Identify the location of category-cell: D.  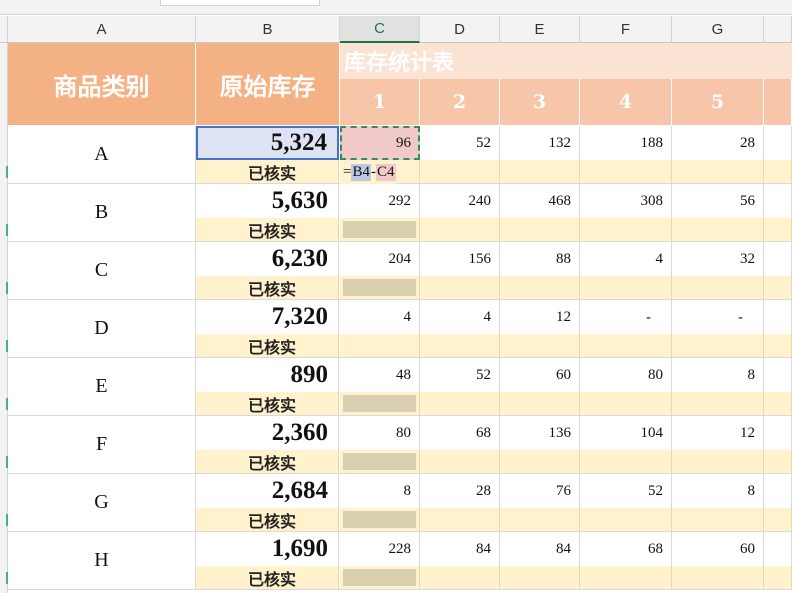
(102, 329).